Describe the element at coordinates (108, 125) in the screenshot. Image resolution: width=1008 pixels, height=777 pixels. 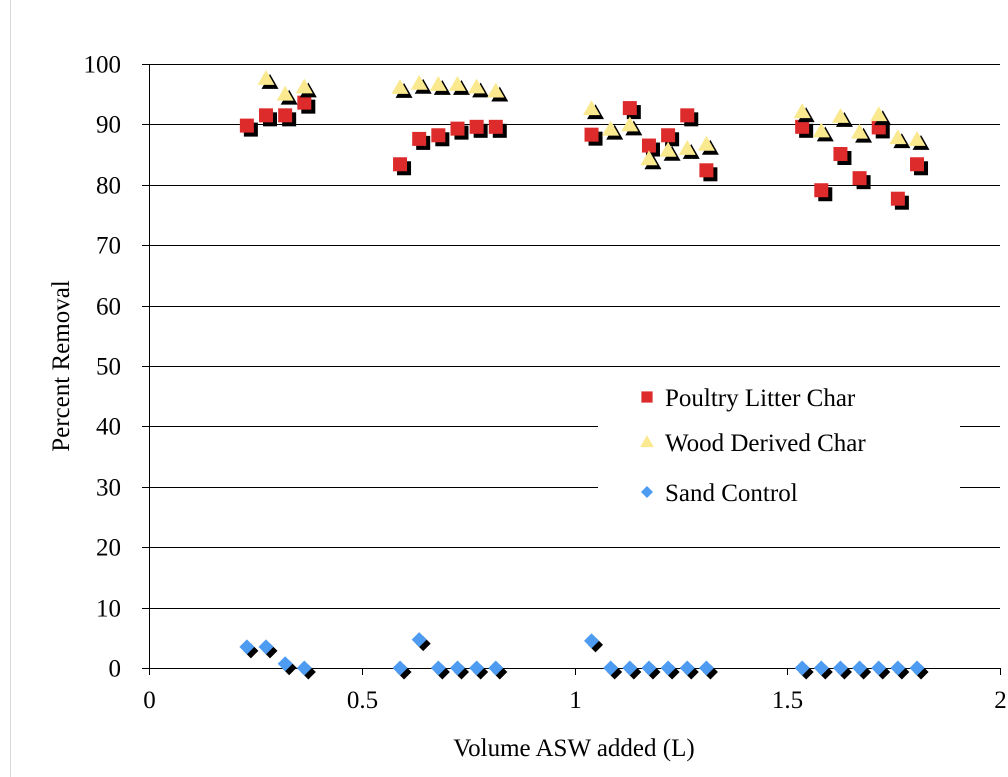
I see `y-tick-label: 90` at that location.